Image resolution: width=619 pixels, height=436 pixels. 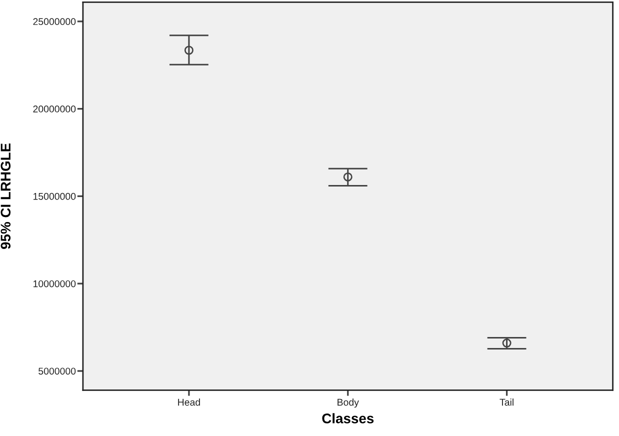 What do you see at coordinates (5, 196) in the screenshot?
I see `y-axis-title: 95% CI LRHGLE` at bounding box center [5, 196].